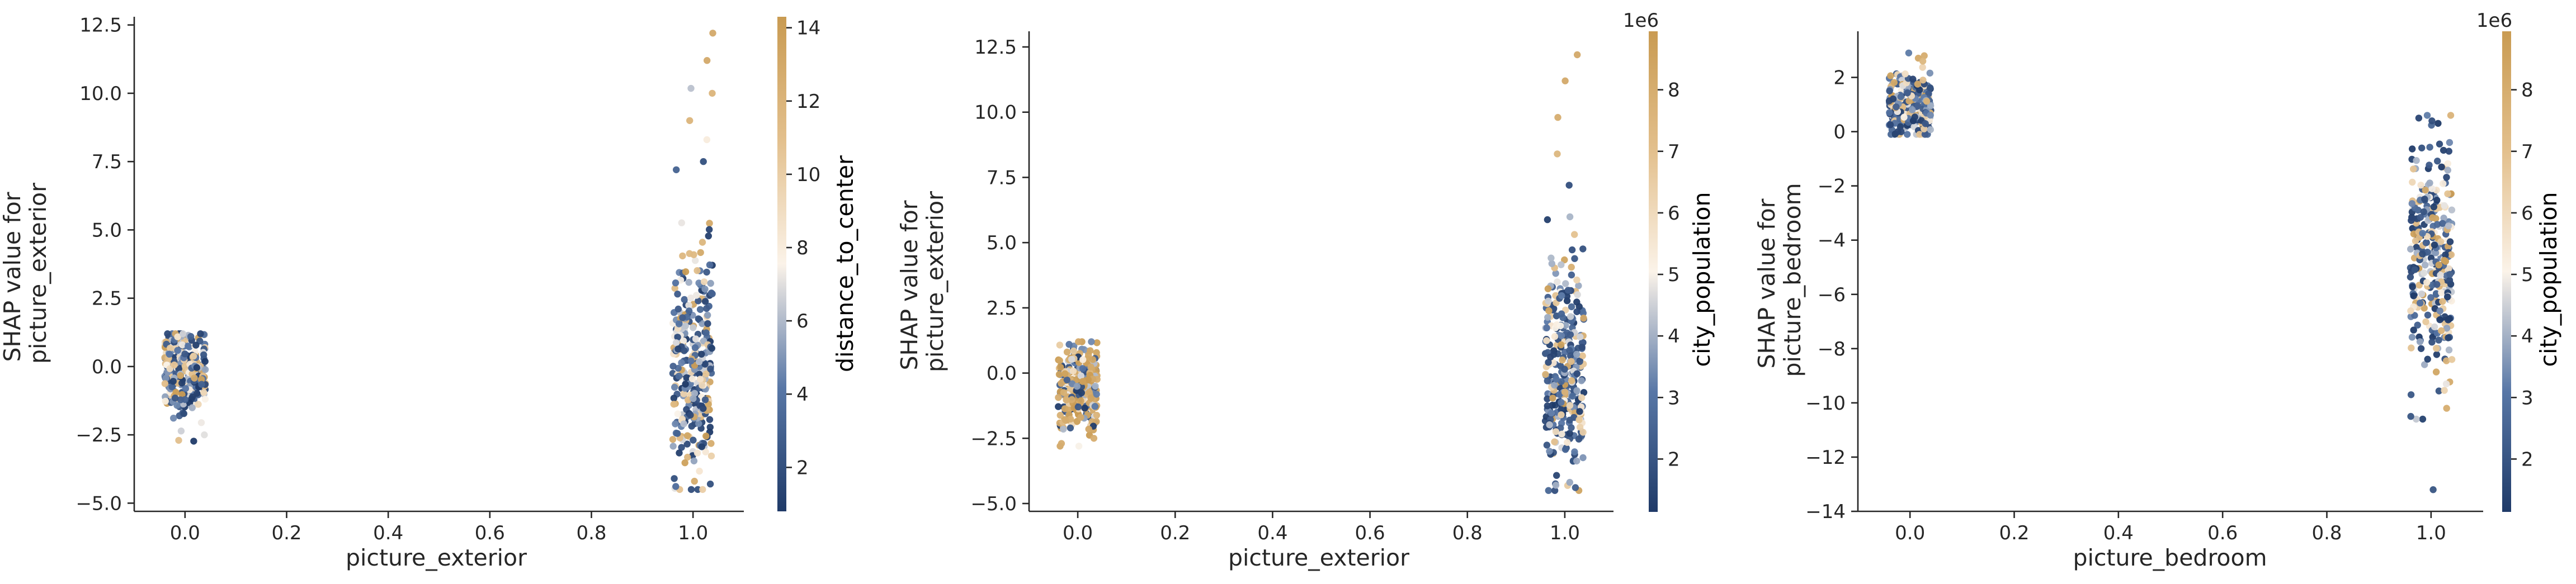 This screenshot has height=584, width=2576. I want to click on x-tick-label: 0.8, so click(1467, 533).